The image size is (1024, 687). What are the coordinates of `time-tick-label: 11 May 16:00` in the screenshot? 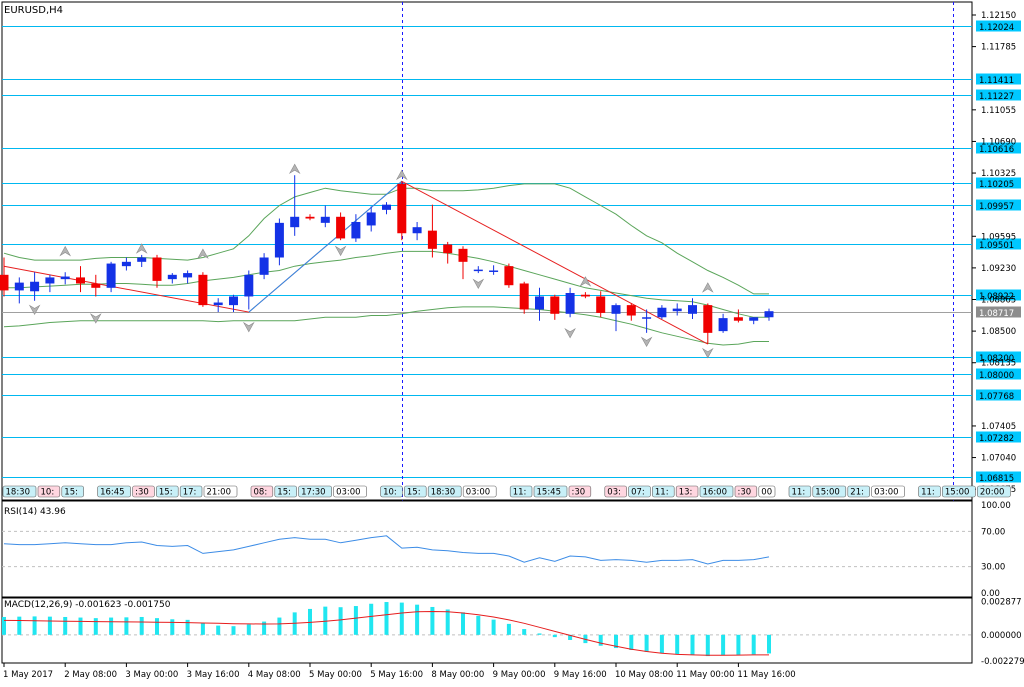 It's located at (766, 675).